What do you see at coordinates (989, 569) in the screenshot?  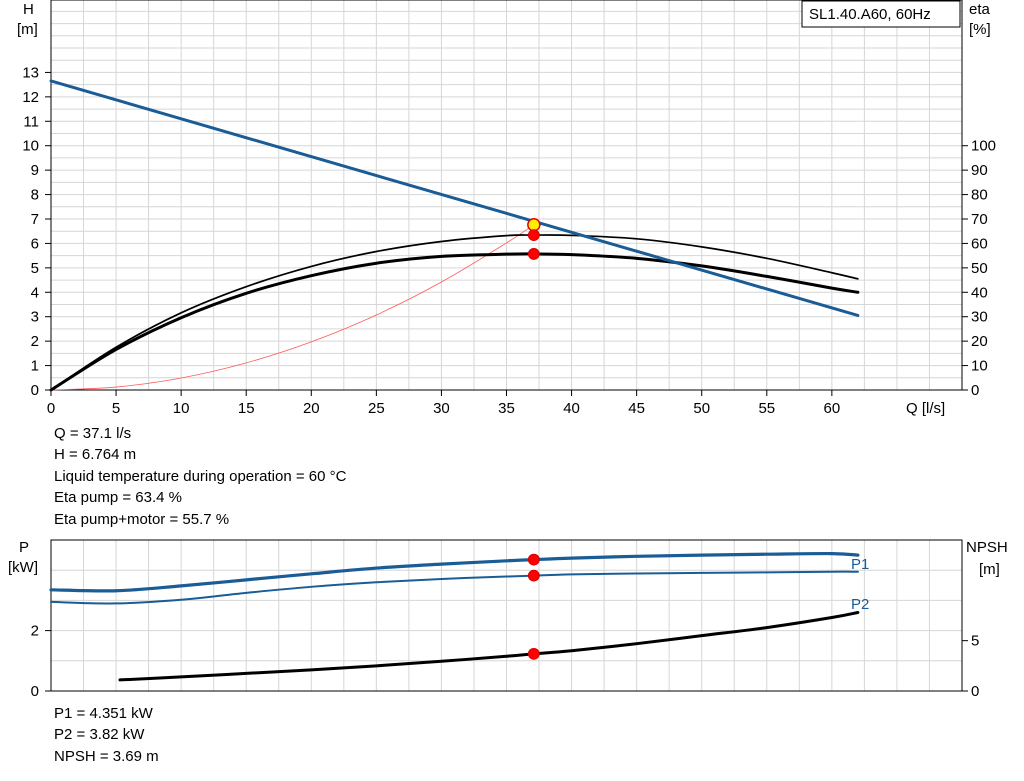 I see `npsh-axis-unit: [m]` at bounding box center [989, 569].